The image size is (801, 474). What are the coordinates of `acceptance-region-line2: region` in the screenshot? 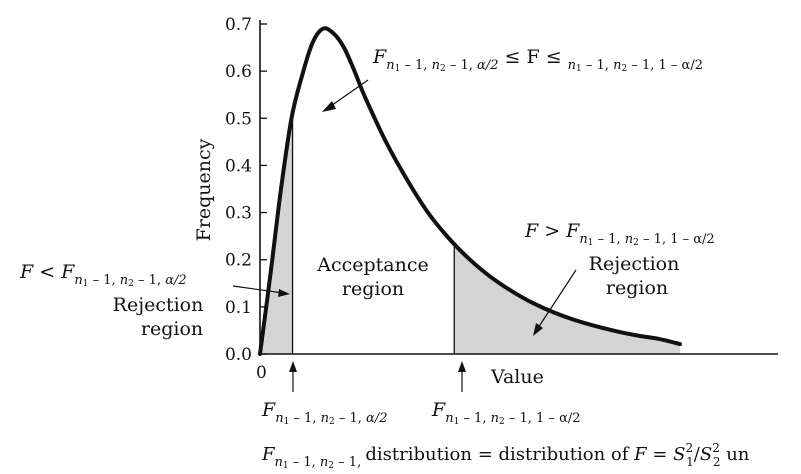 It's located at (373, 289).